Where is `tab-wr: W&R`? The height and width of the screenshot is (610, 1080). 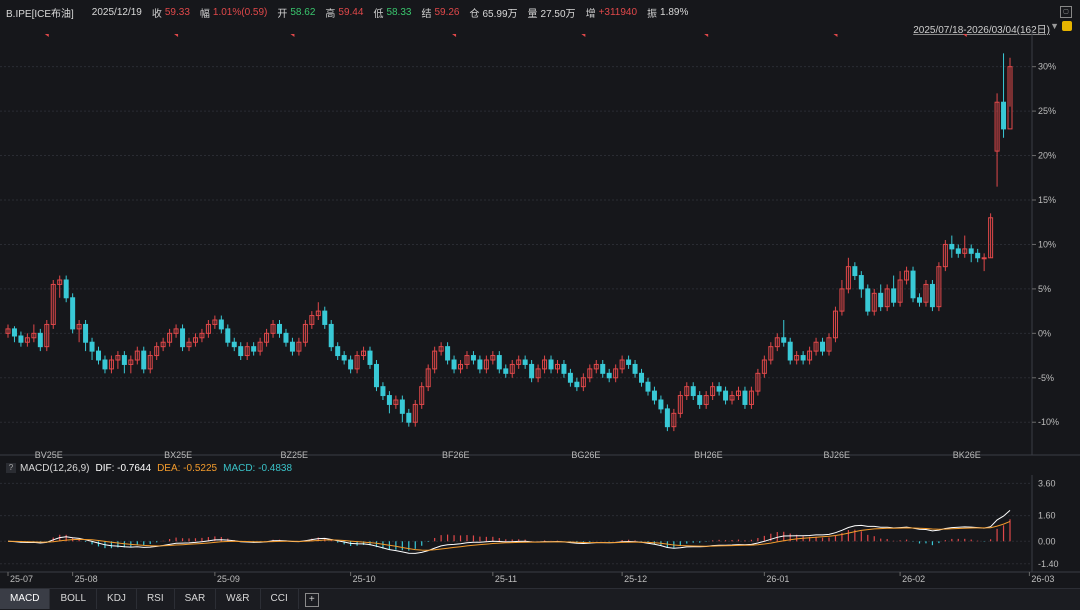
tab-wr: W&R is located at coordinates (238, 599).